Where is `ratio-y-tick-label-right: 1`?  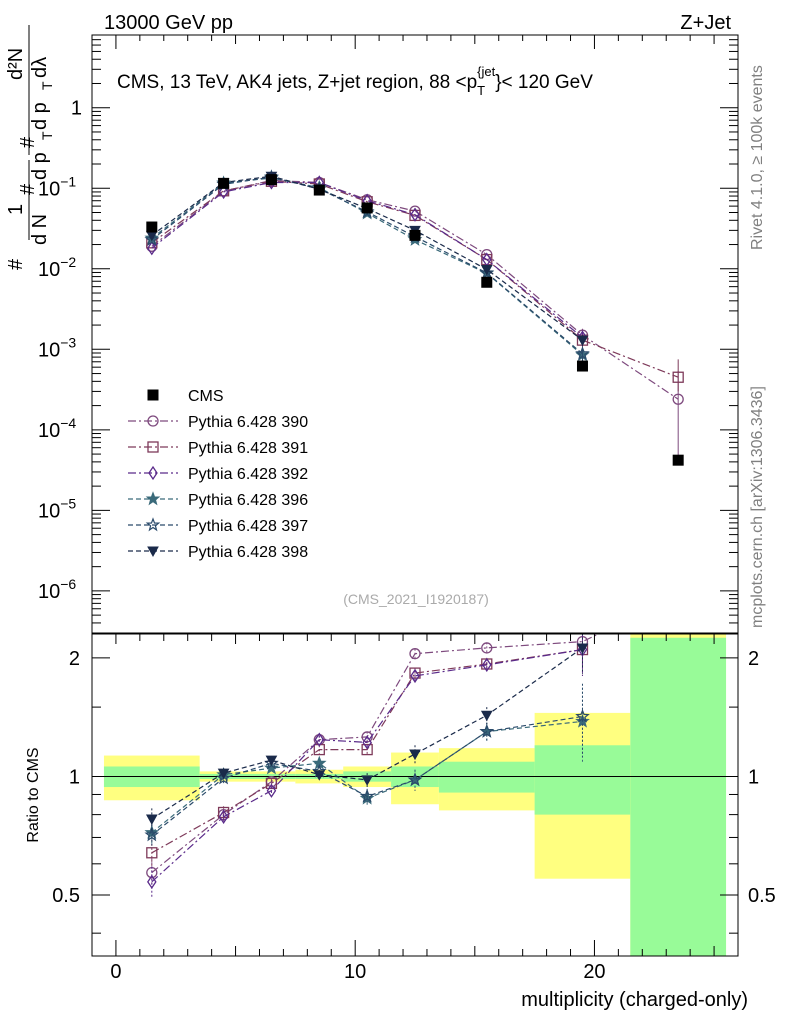
ratio-y-tick-label-right: 1 is located at coordinates (753, 777).